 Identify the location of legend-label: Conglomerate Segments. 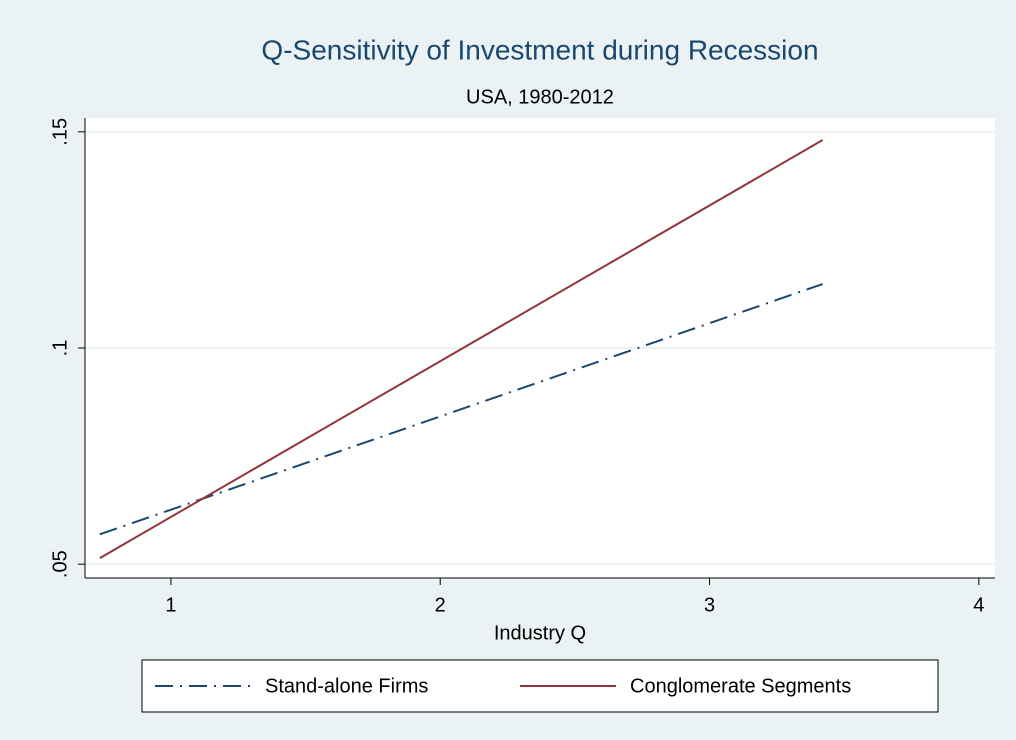
(740, 686).